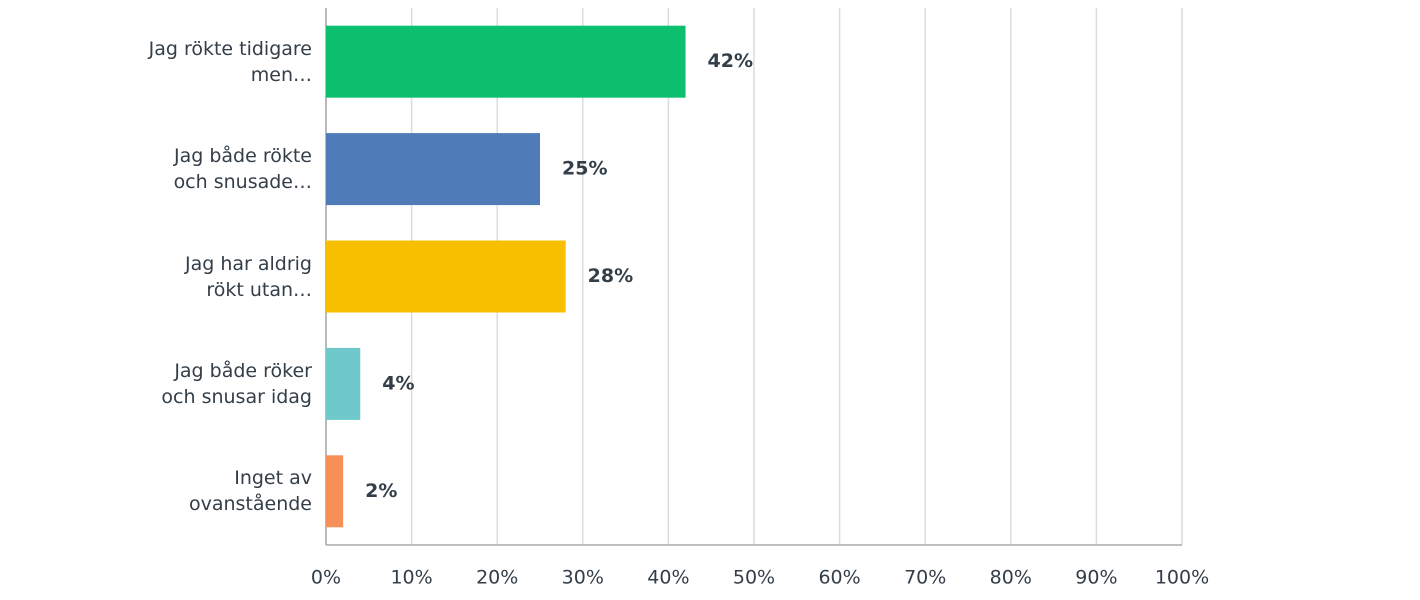 The image size is (1420, 600). What do you see at coordinates (730, 61) in the screenshot?
I see `value-label: 42%` at bounding box center [730, 61].